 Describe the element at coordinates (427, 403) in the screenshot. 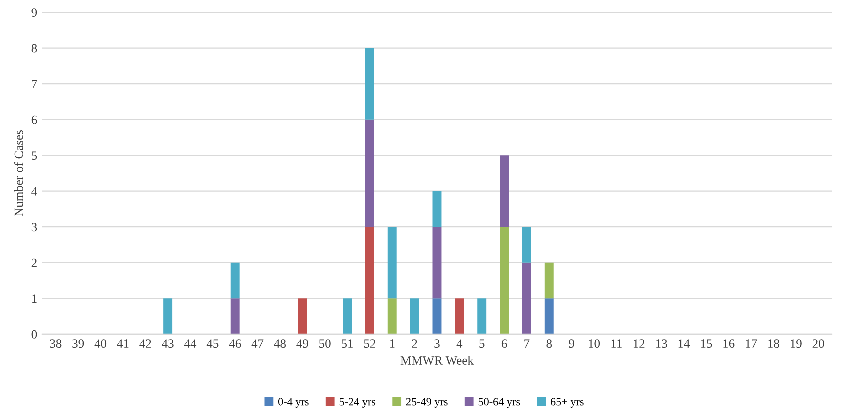

I see `legend-label: 25-49 yrs` at that location.